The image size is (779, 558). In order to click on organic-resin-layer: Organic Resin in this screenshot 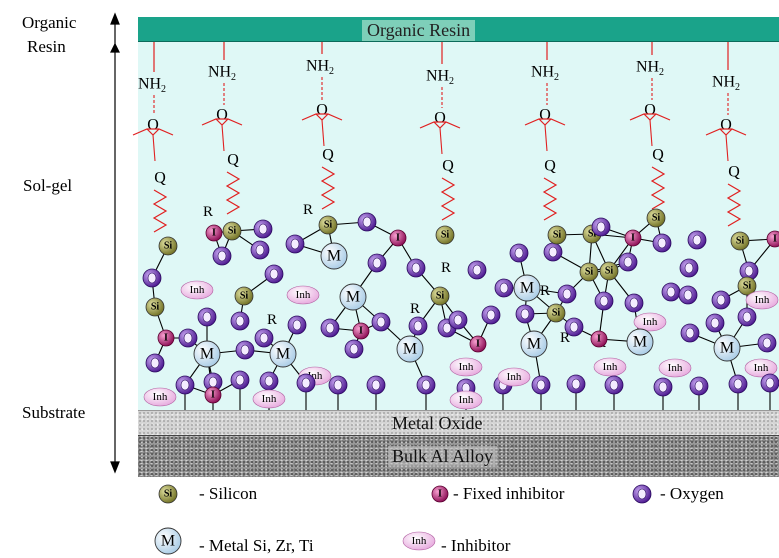, I will do `click(458, 29)`.